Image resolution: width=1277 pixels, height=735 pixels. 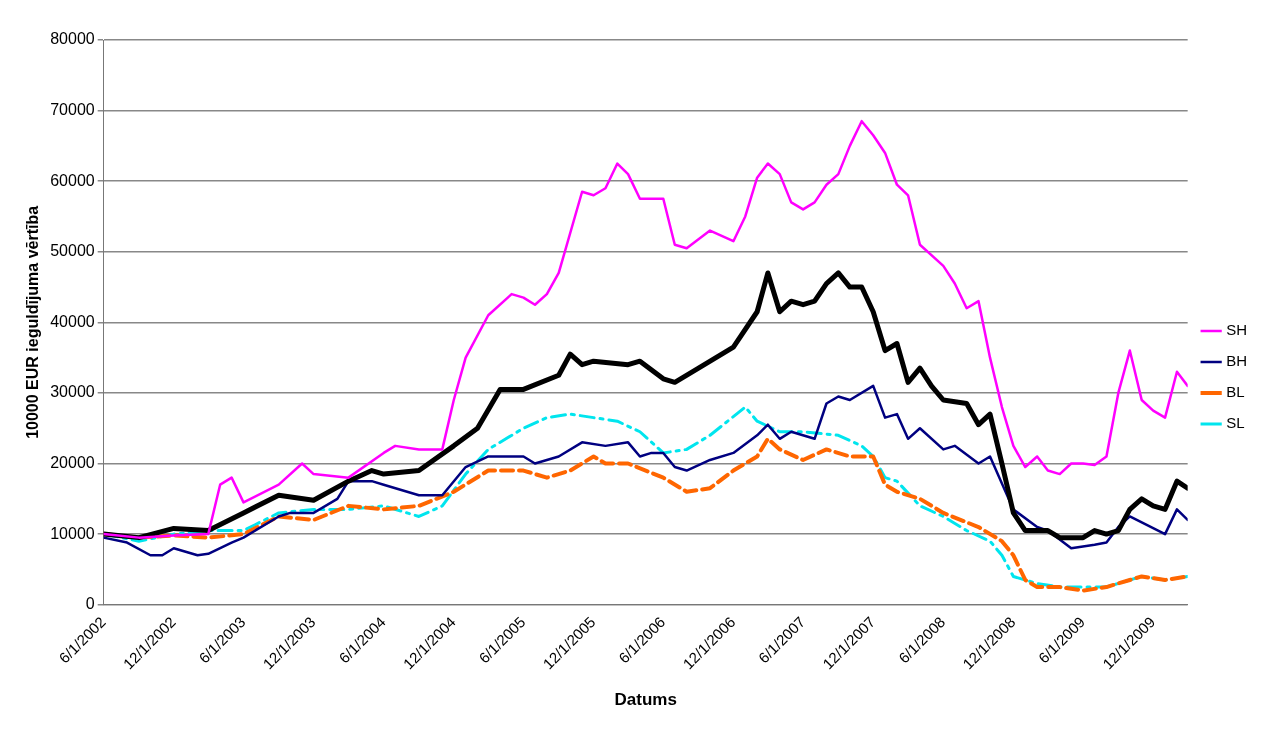 What do you see at coordinates (72, 533) in the screenshot?
I see `y-tick-label: 10000` at bounding box center [72, 533].